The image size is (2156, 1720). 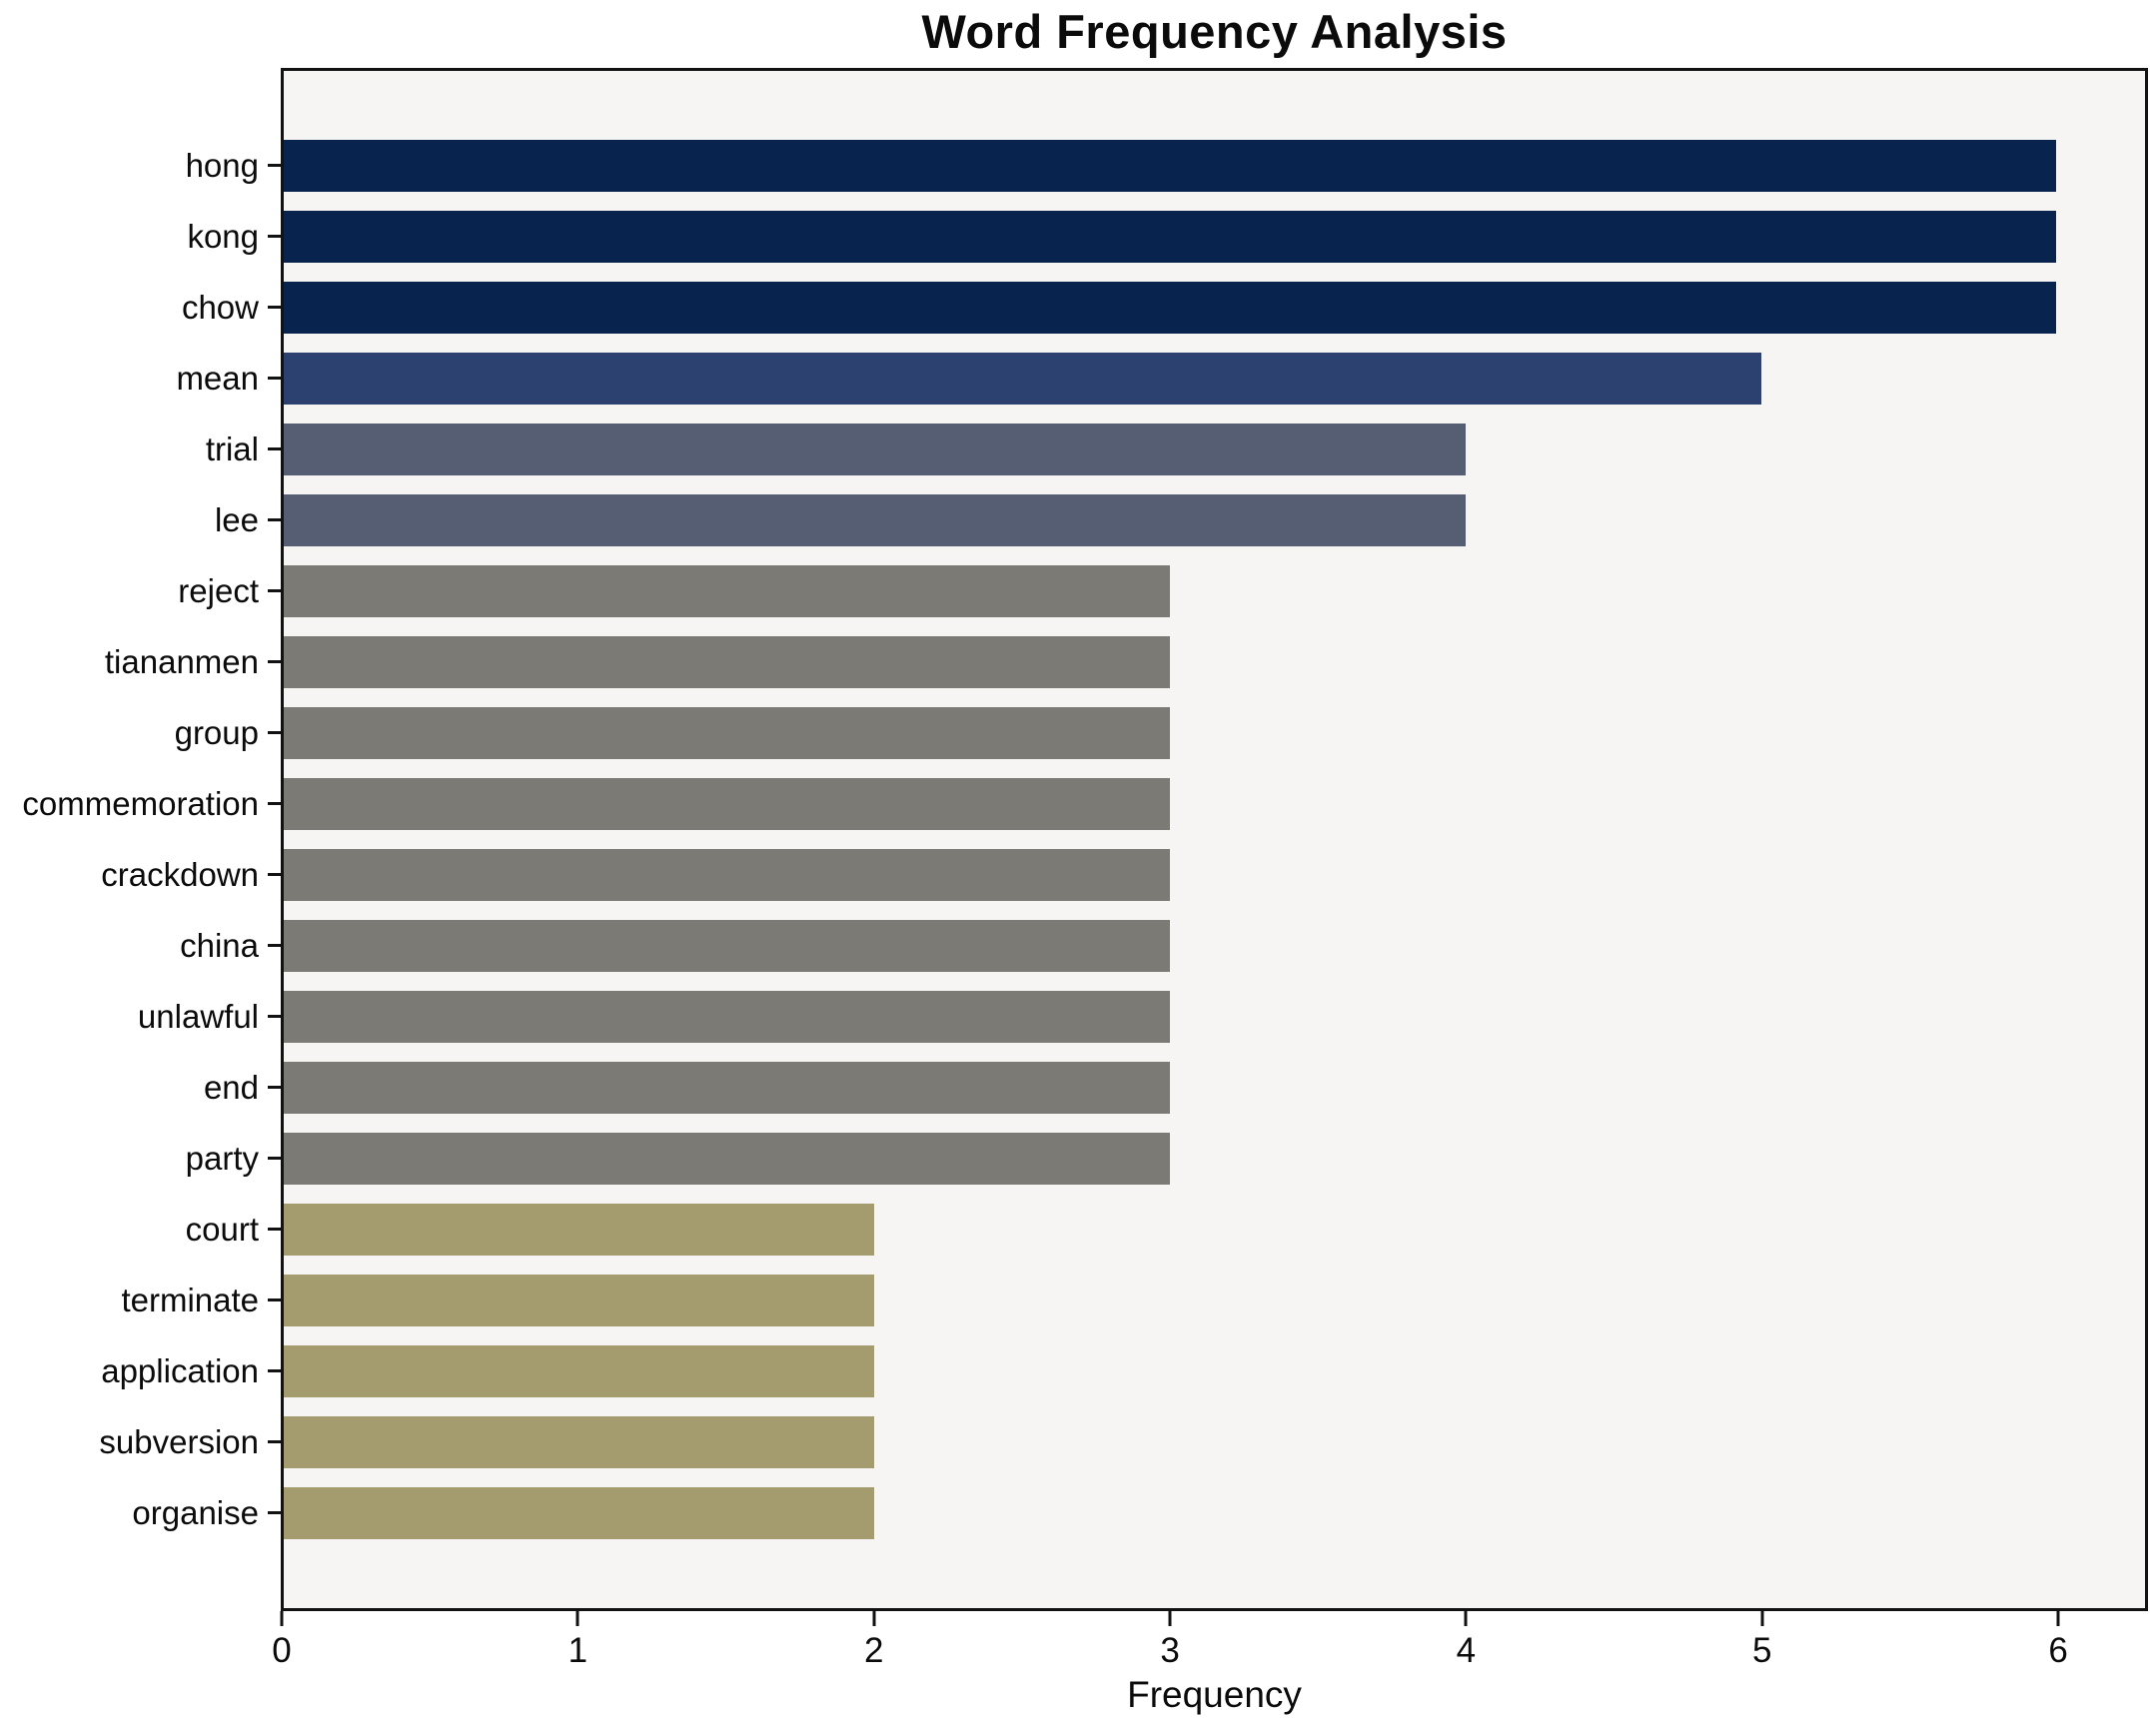 I want to click on x-tick-label: 3, so click(x=1170, y=1650).